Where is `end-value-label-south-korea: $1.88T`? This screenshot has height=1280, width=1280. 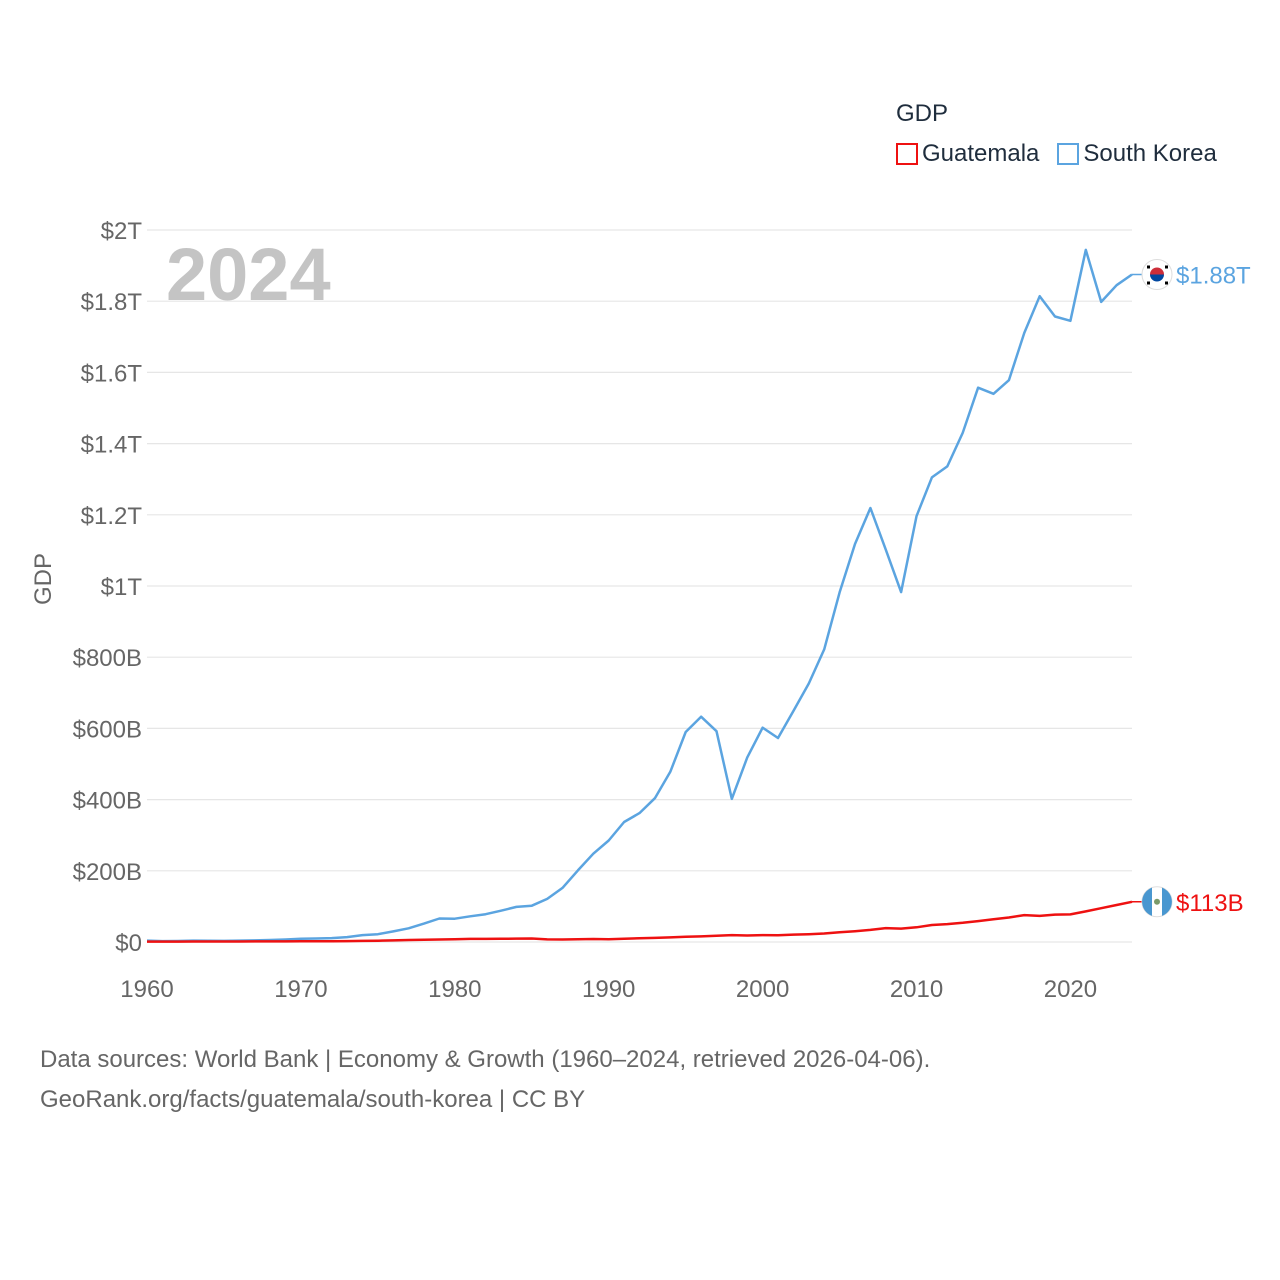 end-value-label-south-korea: $1.88T is located at coordinates (1213, 276).